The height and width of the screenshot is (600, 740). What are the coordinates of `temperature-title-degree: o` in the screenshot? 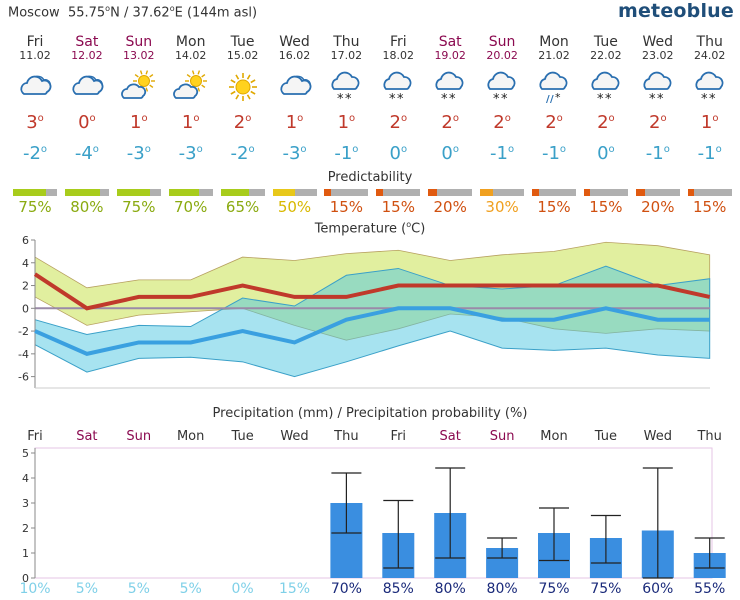 It's located at (409, 224).